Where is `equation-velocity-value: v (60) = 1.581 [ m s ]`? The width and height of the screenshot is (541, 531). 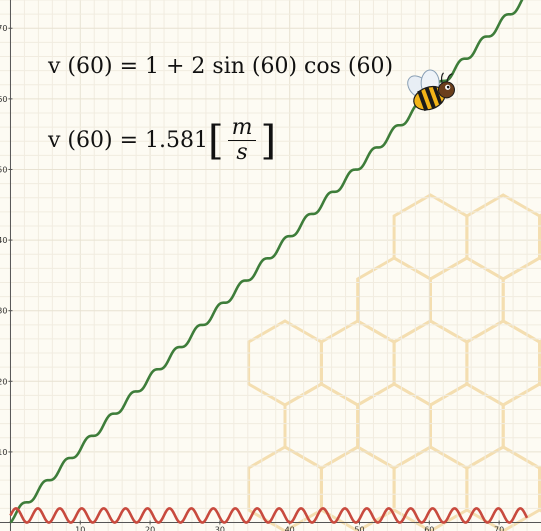
equation-velocity-value: v (60) = 1.581 [ m s ] is located at coordinates (162, 140).